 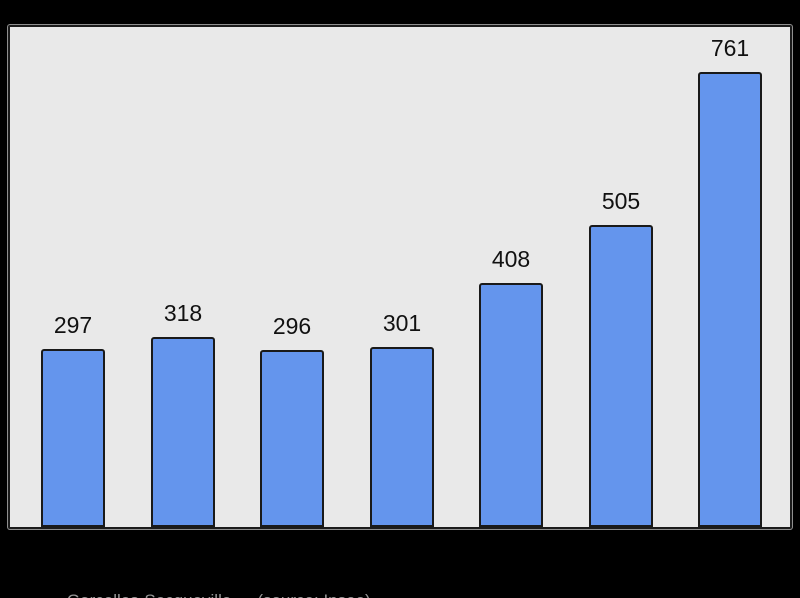 I want to click on bar-value-label: 297, so click(x=73, y=325).